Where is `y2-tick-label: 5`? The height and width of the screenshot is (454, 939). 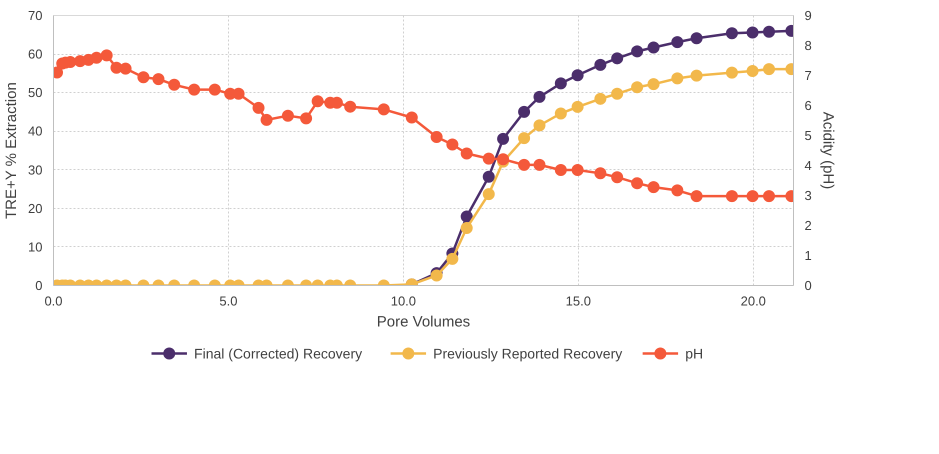
y2-tick-label: 5 is located at coordinates (808, 135).